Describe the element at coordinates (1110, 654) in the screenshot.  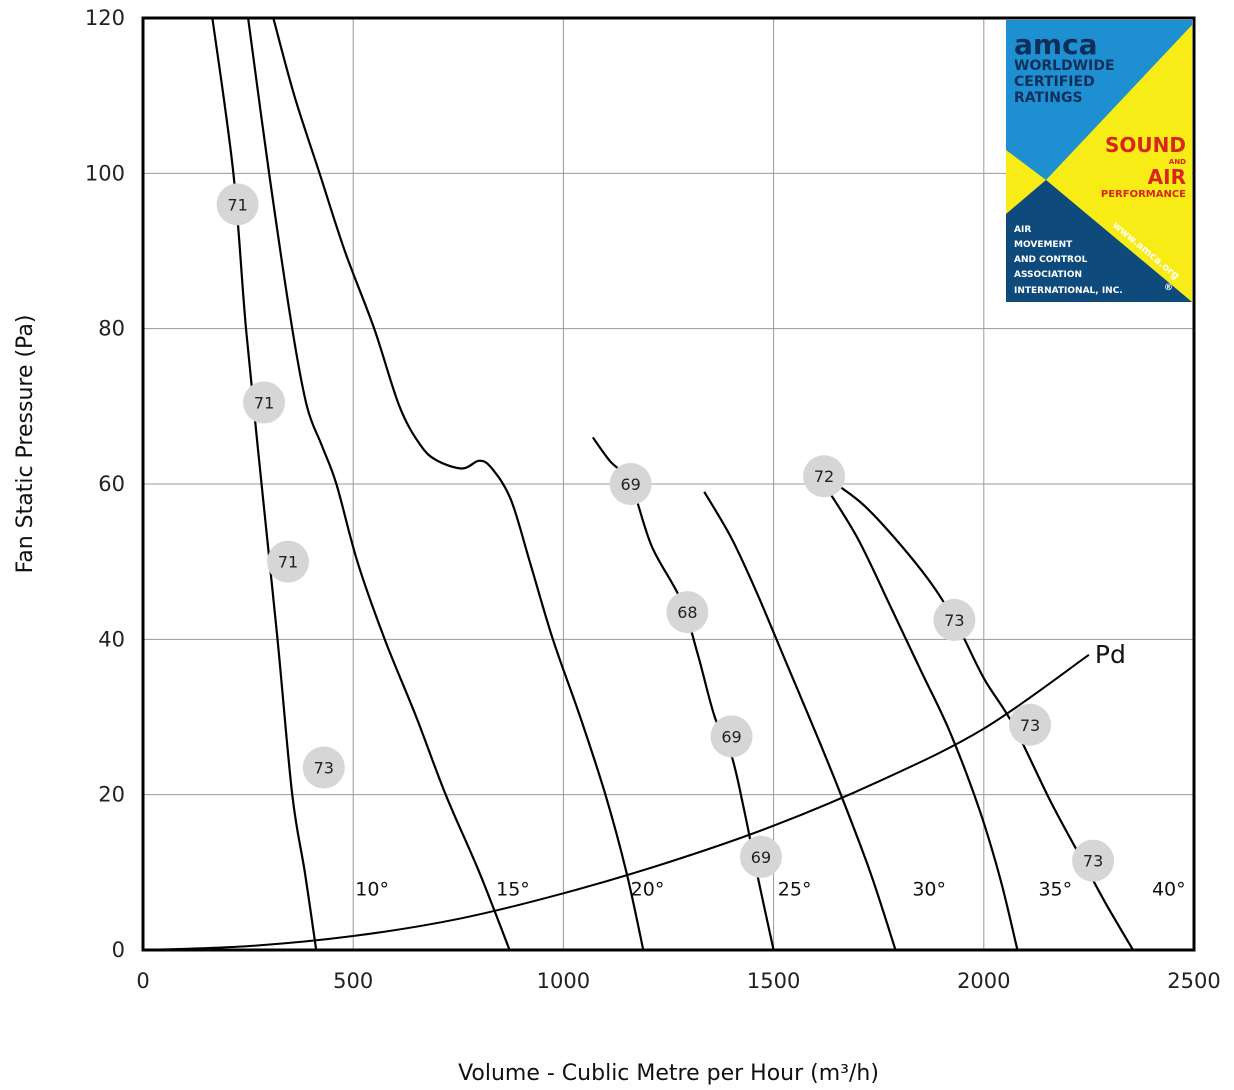
I see `pd-label: Pd` at that location.